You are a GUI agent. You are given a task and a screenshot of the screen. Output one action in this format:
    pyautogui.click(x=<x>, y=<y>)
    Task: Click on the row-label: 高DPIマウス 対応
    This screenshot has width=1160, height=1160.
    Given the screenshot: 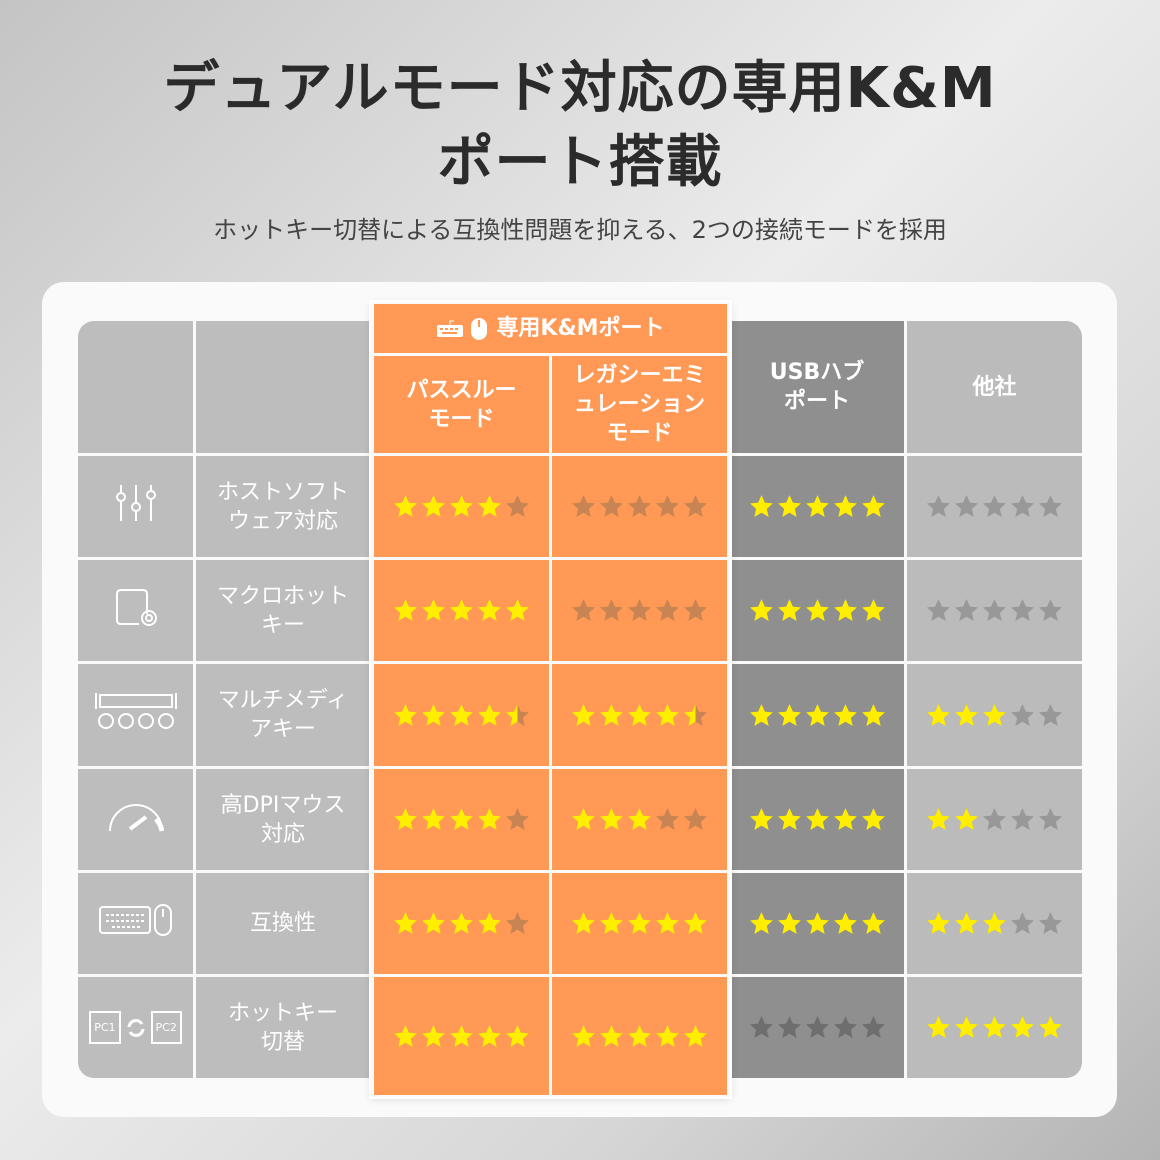 What is the action you would take?
    pyautogui.click(x=283, y=819)
    